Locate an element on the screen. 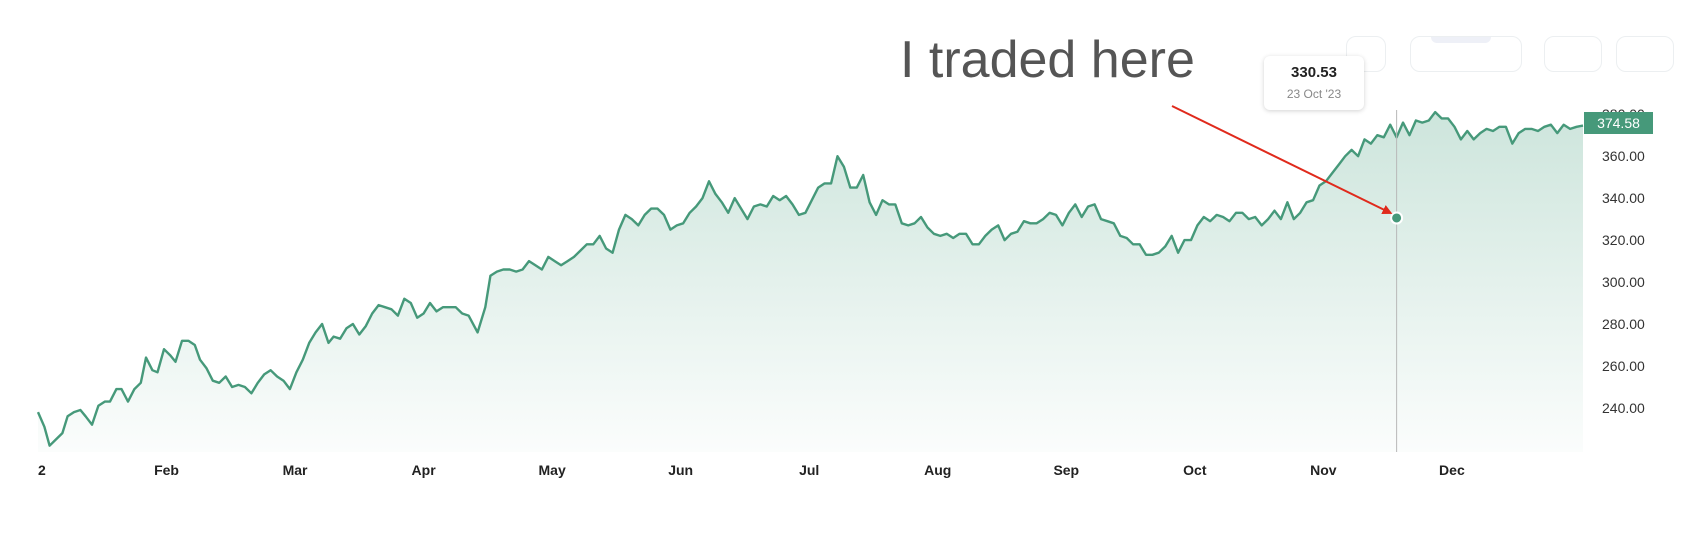  tooltip-date: 23 Oct '23 is located at coordinates (1314, 94).